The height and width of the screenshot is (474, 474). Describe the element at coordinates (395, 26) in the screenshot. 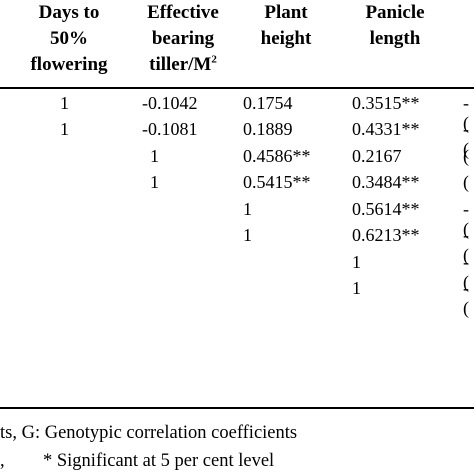

I see `header-panicle-length: Panicle length` at that location.